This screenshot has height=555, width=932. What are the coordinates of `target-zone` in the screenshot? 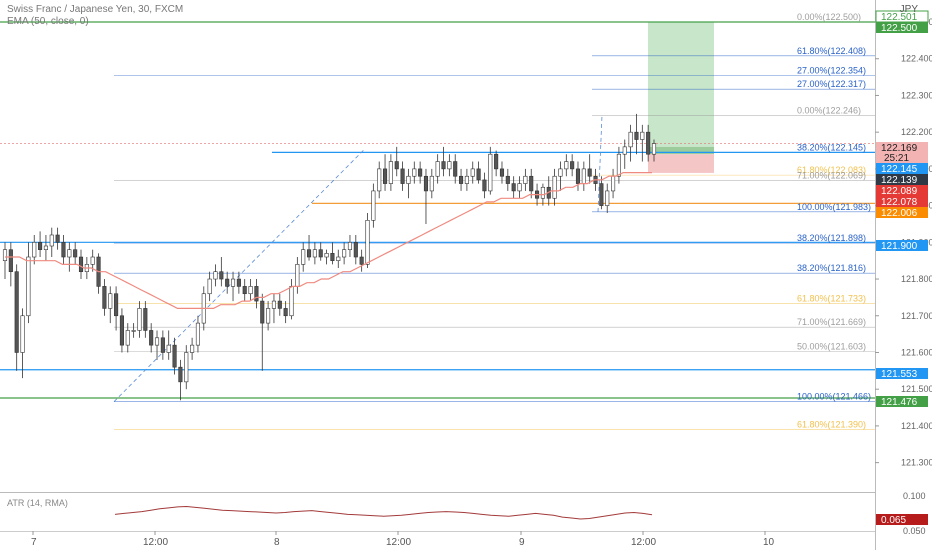 It's located at (681, 84).